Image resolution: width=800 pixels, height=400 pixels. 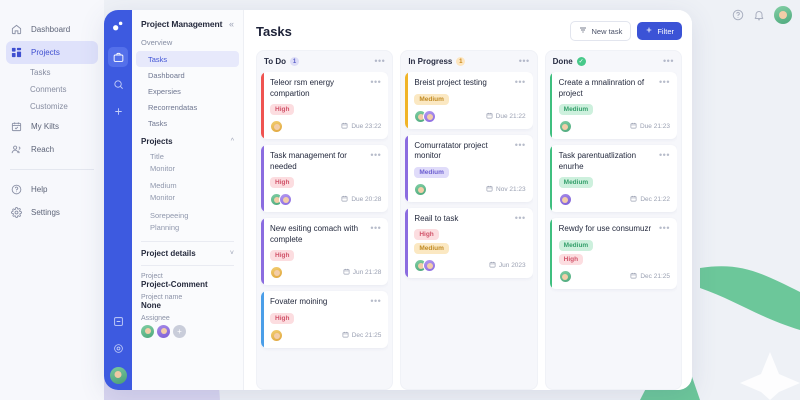 What do you see at coordinates (601, 31) in the screenshot?
I see `new-task-button: New task` at bounding box center [601, 31].